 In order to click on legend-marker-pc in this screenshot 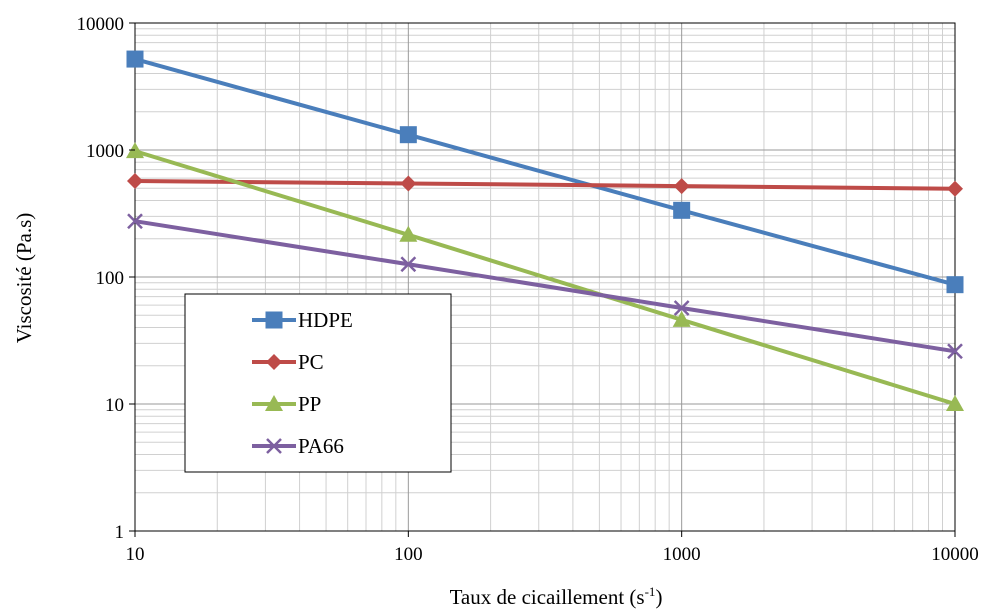, I will do `click(274, 362)`.